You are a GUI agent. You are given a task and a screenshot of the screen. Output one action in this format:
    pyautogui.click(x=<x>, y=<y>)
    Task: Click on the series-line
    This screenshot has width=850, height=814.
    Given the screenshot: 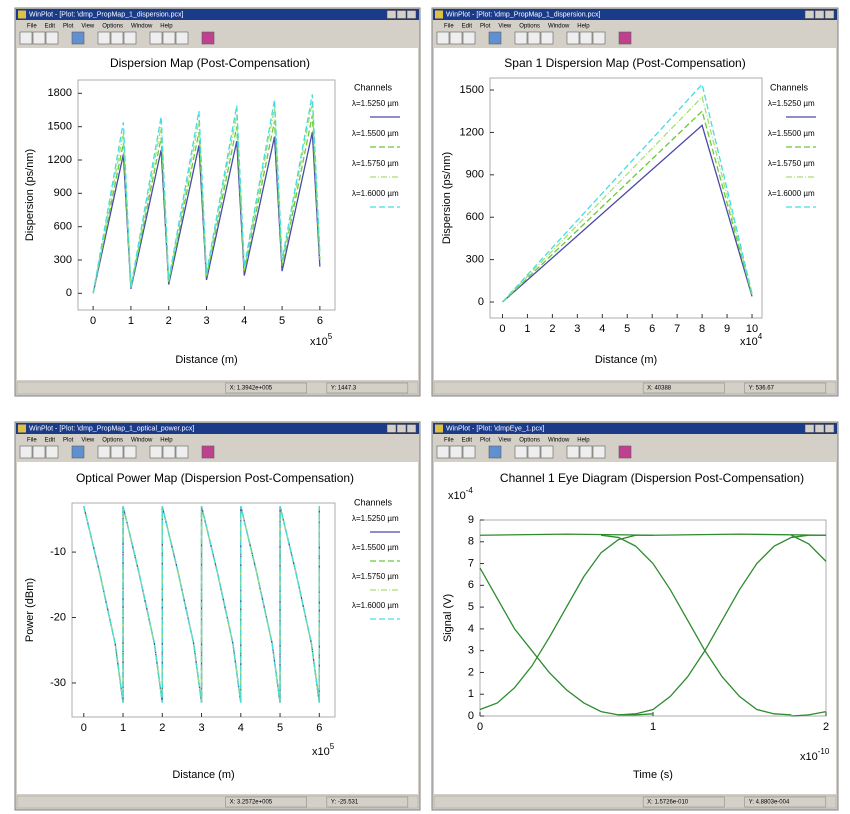 What is the action you would take?
    pyautogui.click(x=206, y=194)
    